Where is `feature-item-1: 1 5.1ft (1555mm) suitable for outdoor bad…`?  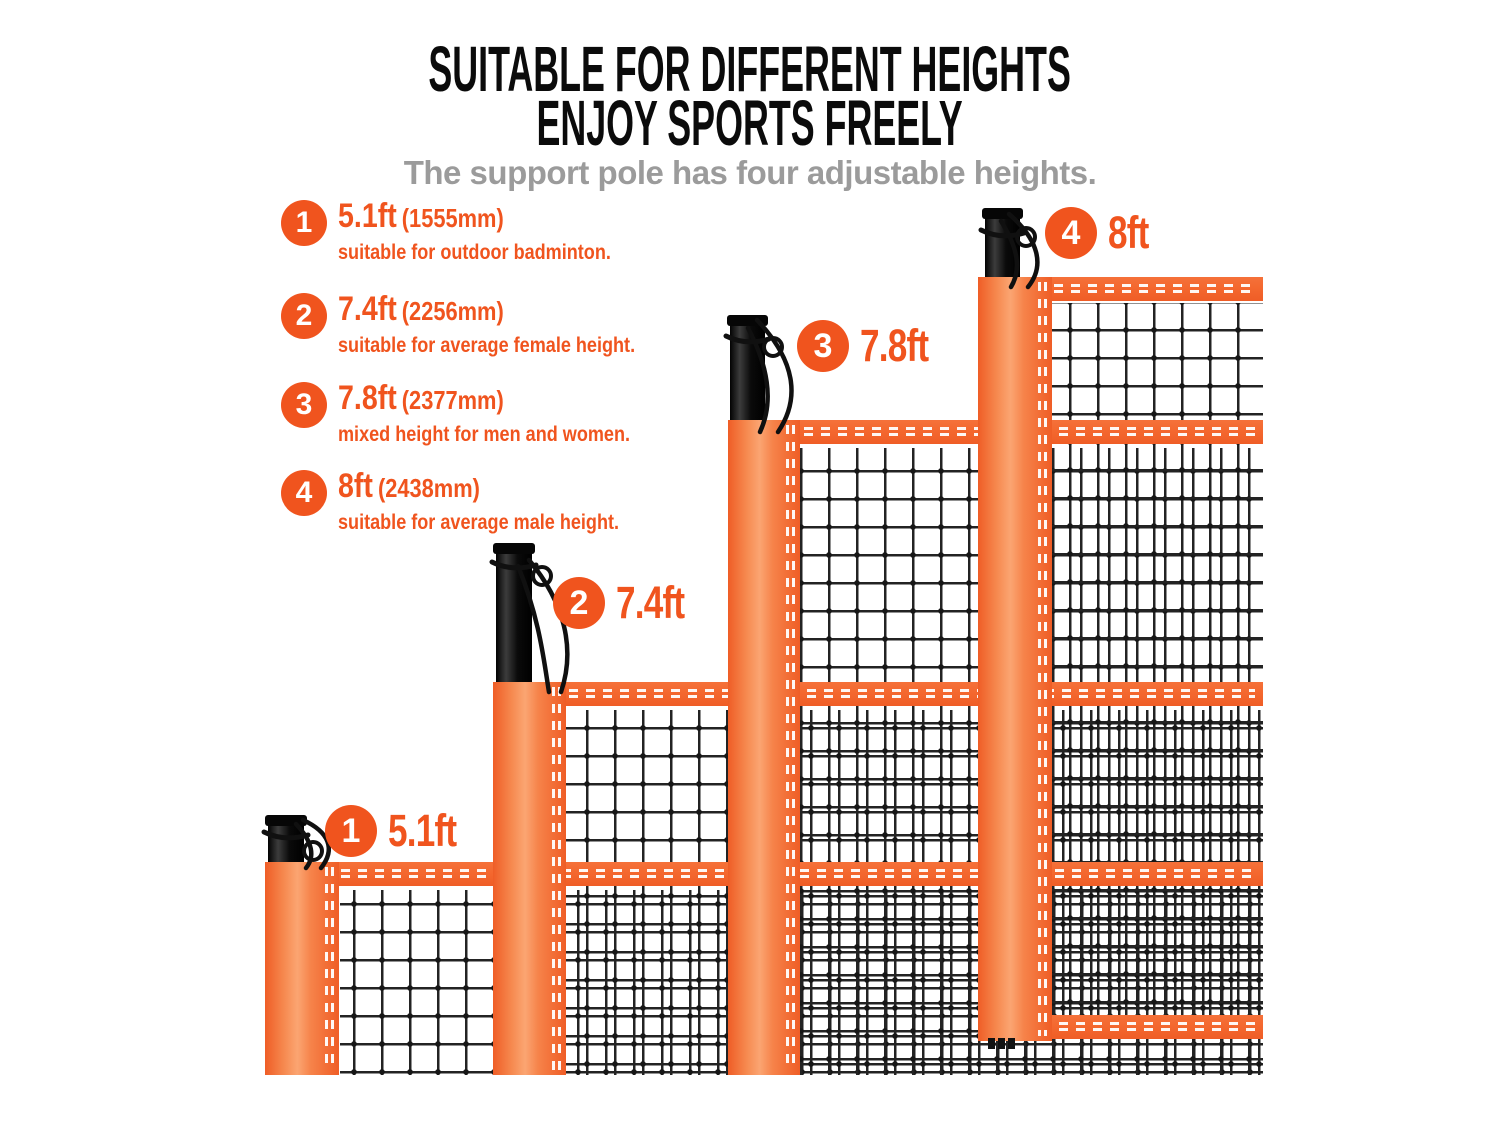
feature-item-1: 1 5.1ft (1555mm) suitable for outdoor bad… is located at coordinates (472, 230).